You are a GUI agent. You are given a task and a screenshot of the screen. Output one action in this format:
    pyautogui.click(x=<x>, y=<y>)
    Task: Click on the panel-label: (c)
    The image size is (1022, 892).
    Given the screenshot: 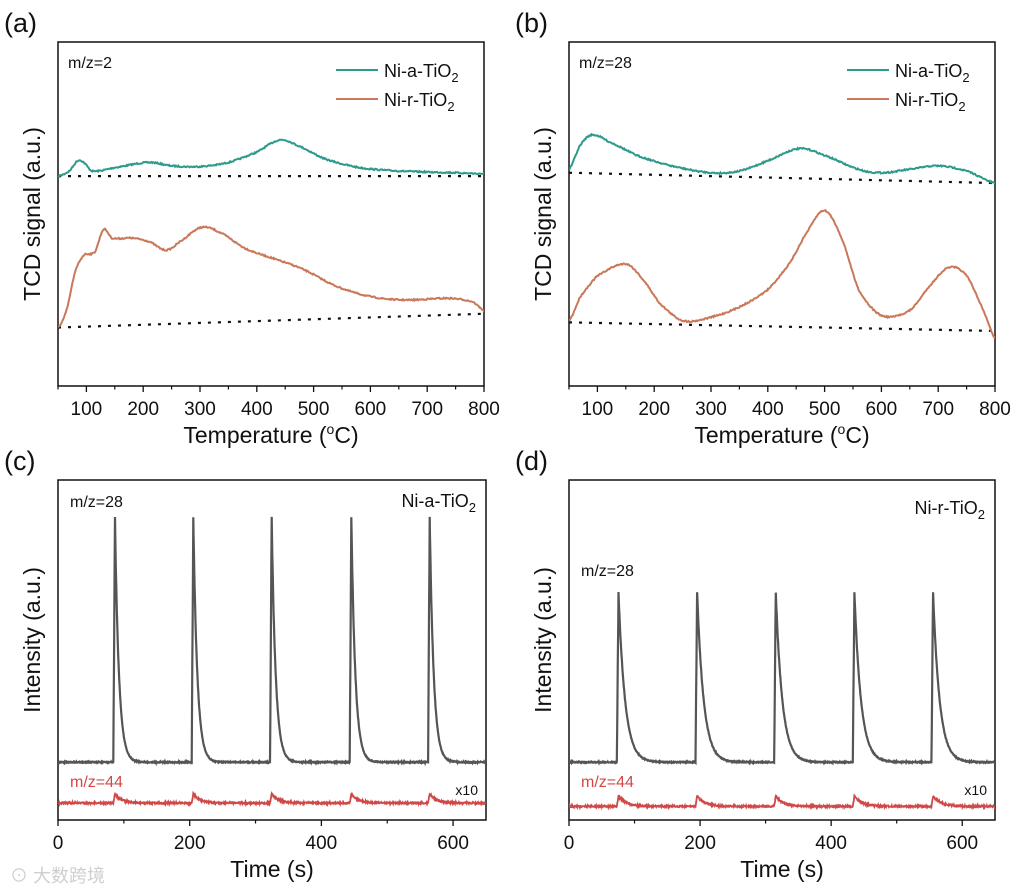 What is the action you would take?
    pyautogui.click(x=19, y=461)
    